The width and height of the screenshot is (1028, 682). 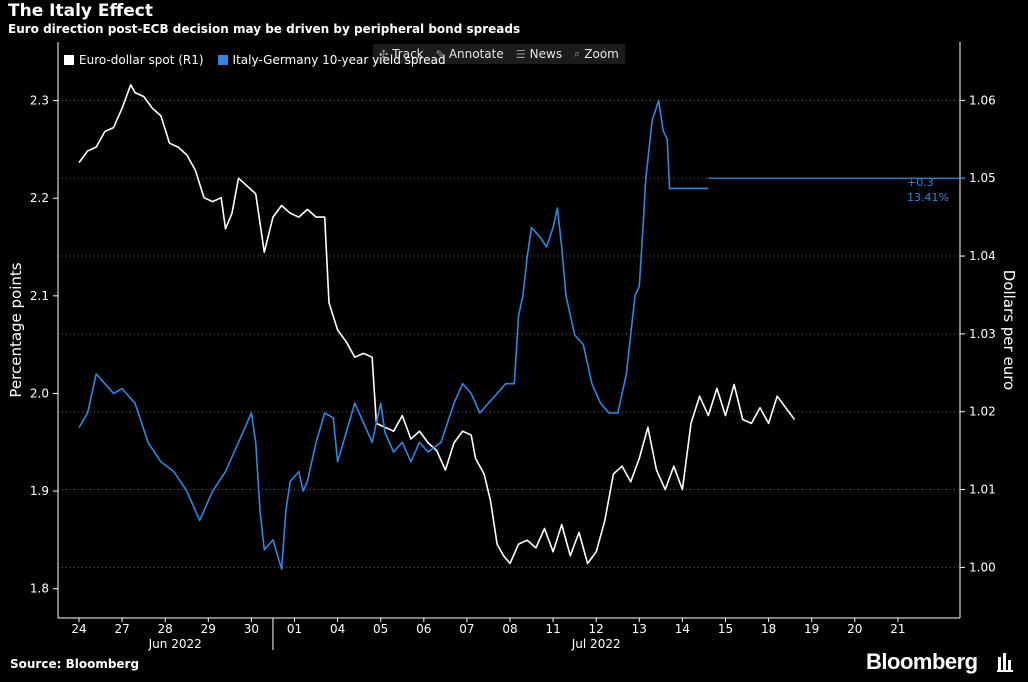 What do you see at coordinates (165, 629) in the screenshot?
I see `x-tick-label: 28` at bounding box center [165, 629].